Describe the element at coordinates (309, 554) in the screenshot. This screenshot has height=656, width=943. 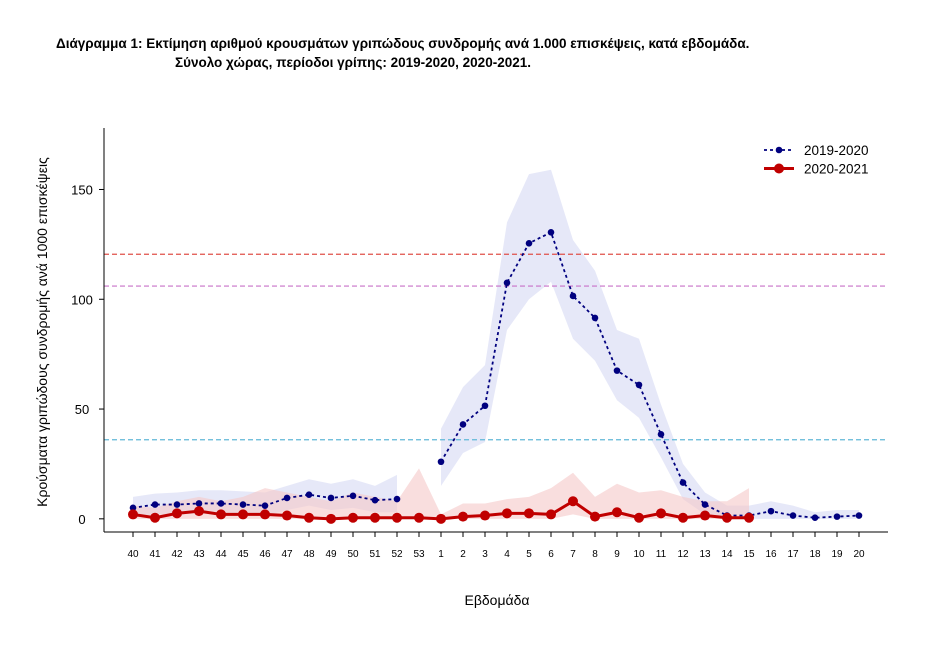
I see `x-tick-label: 48` at that location.